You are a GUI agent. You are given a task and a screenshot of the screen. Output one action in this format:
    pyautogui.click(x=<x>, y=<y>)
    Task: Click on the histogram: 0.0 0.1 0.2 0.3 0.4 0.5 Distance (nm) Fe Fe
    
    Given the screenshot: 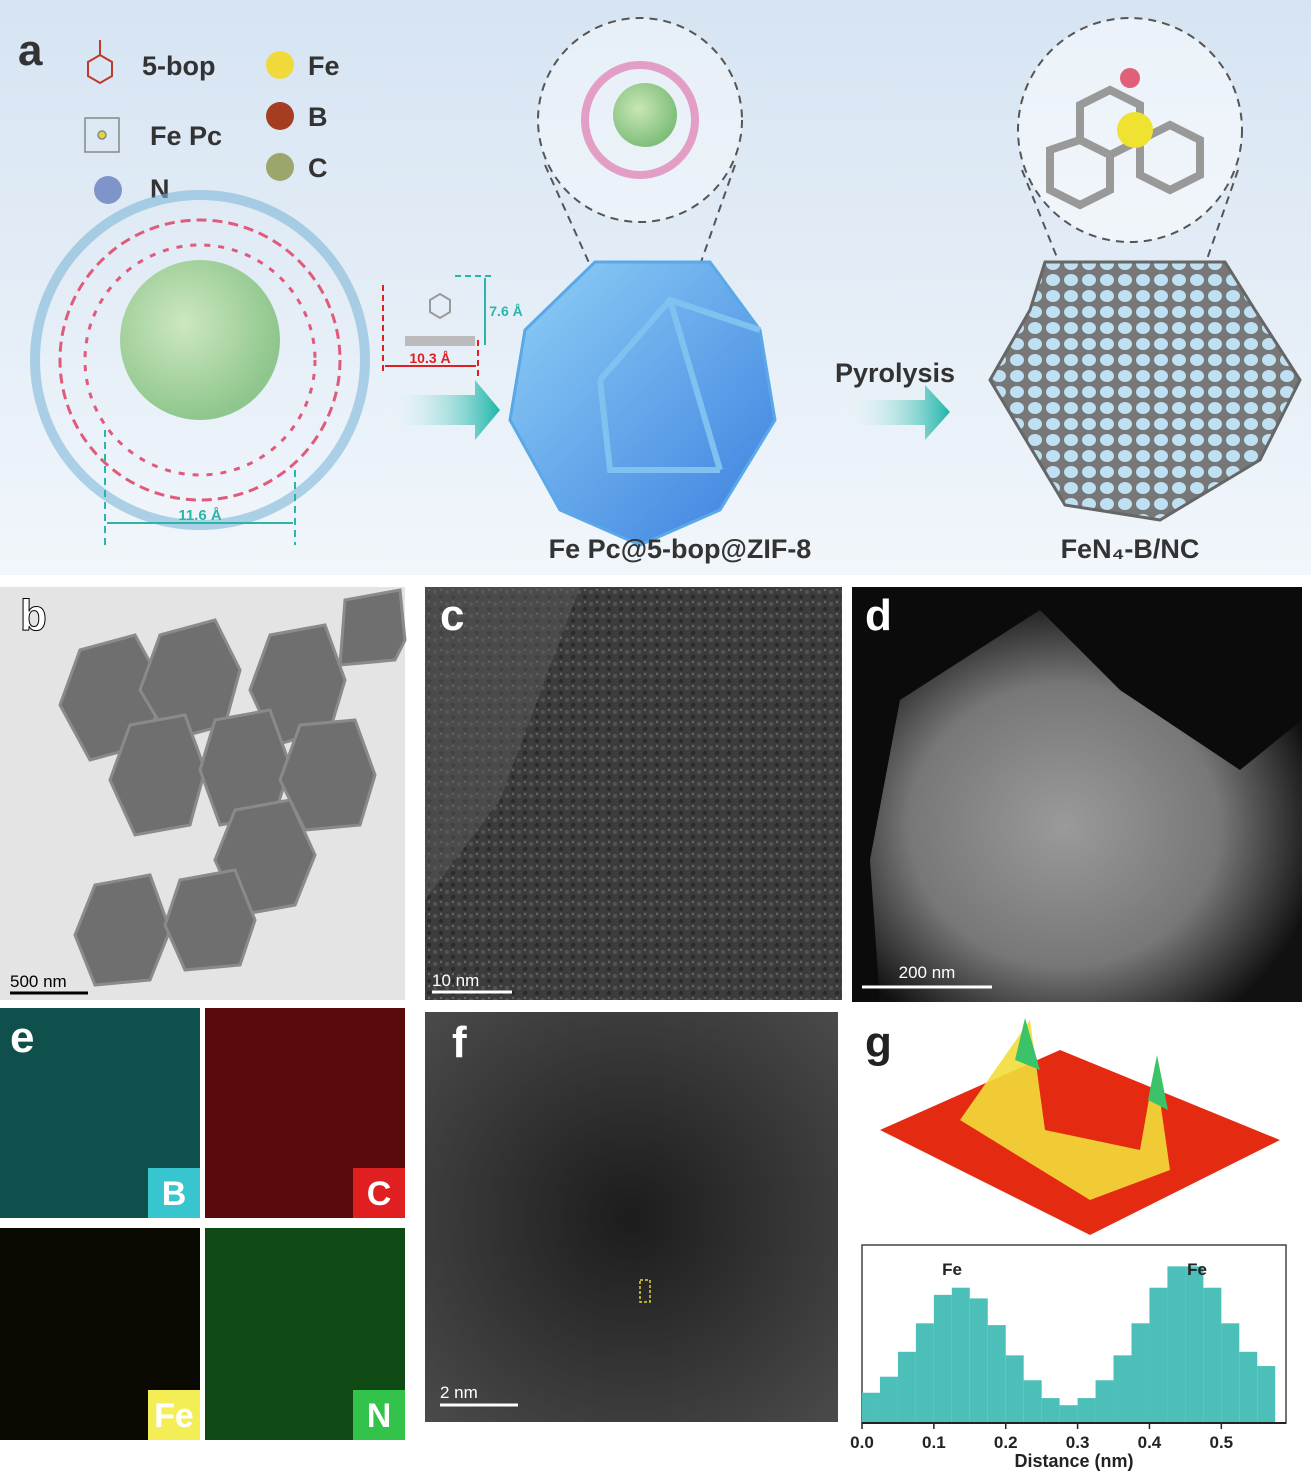 What is the action you would take?
    pyautogui.click(x=1068, y=1357)
    